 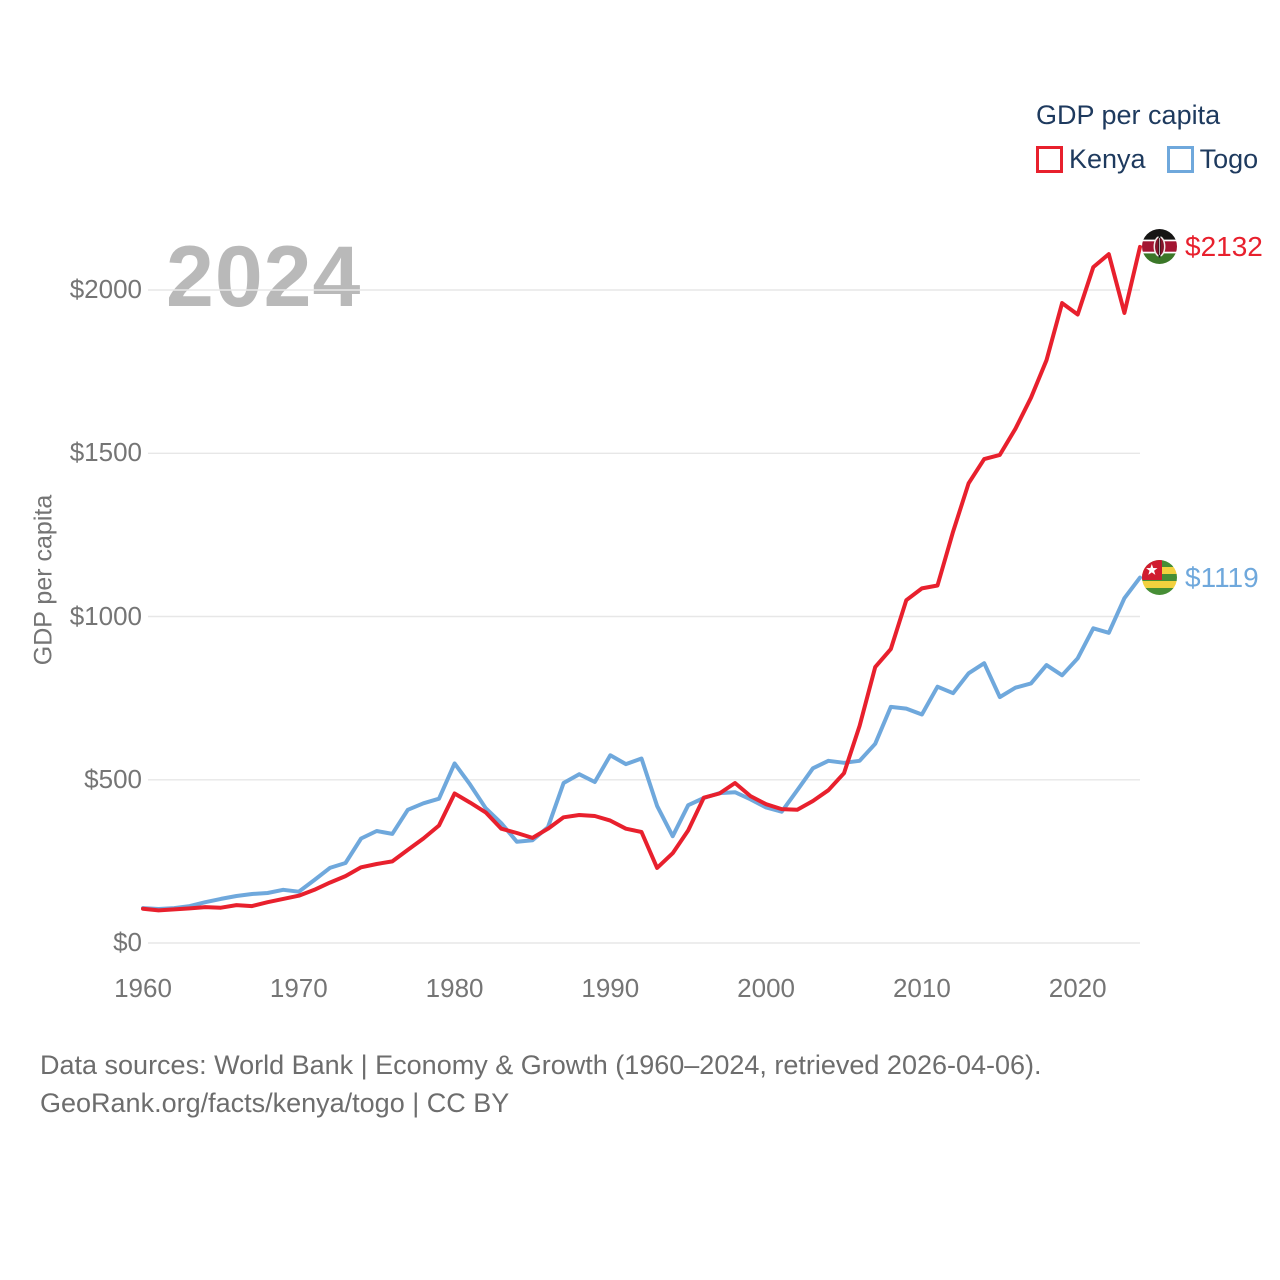 What do you see at coordinates (143, 988) in the screenshot?
I see `x-axis-tick: 1960` at bounding box center [143, 988].